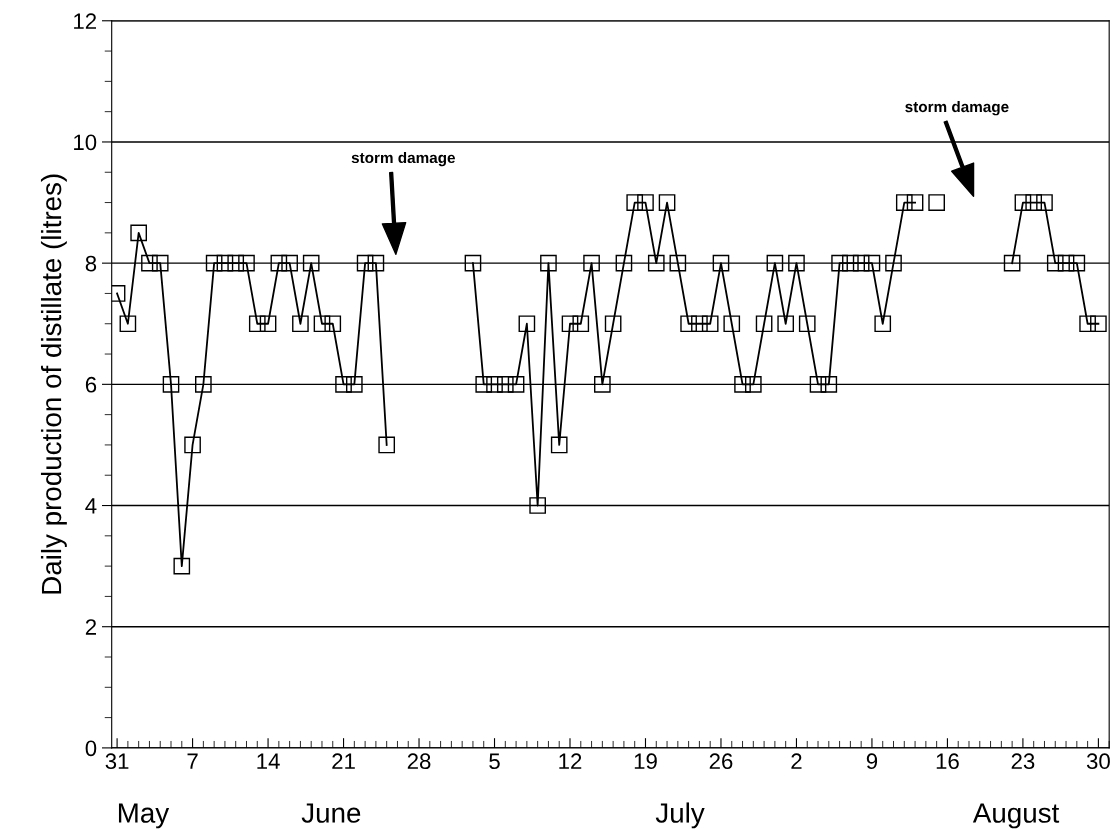 Image resolution: width=1117 pixels, height=831 pixels. I want to click on text: August, so click(1016, 816).